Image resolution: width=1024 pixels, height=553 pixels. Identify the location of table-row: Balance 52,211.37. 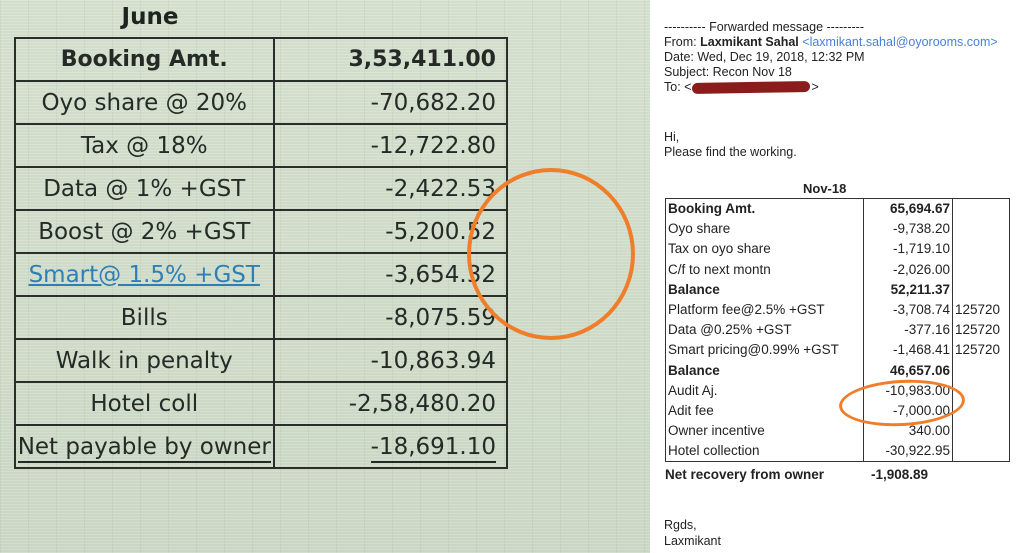
(837, 289).